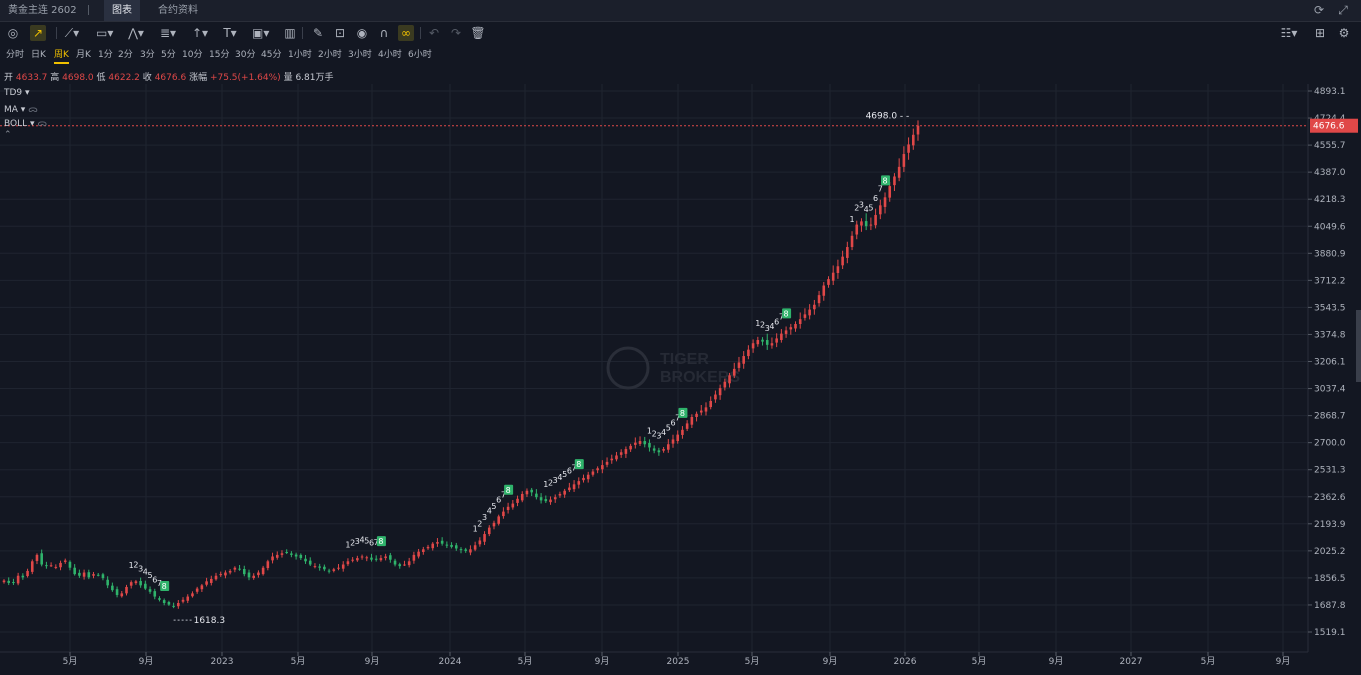 This screenshot has height=675, width=1361. Describe the element at coordinates (478, 33) in the screenshot. I see `trash-icon: 🗑` at that location.